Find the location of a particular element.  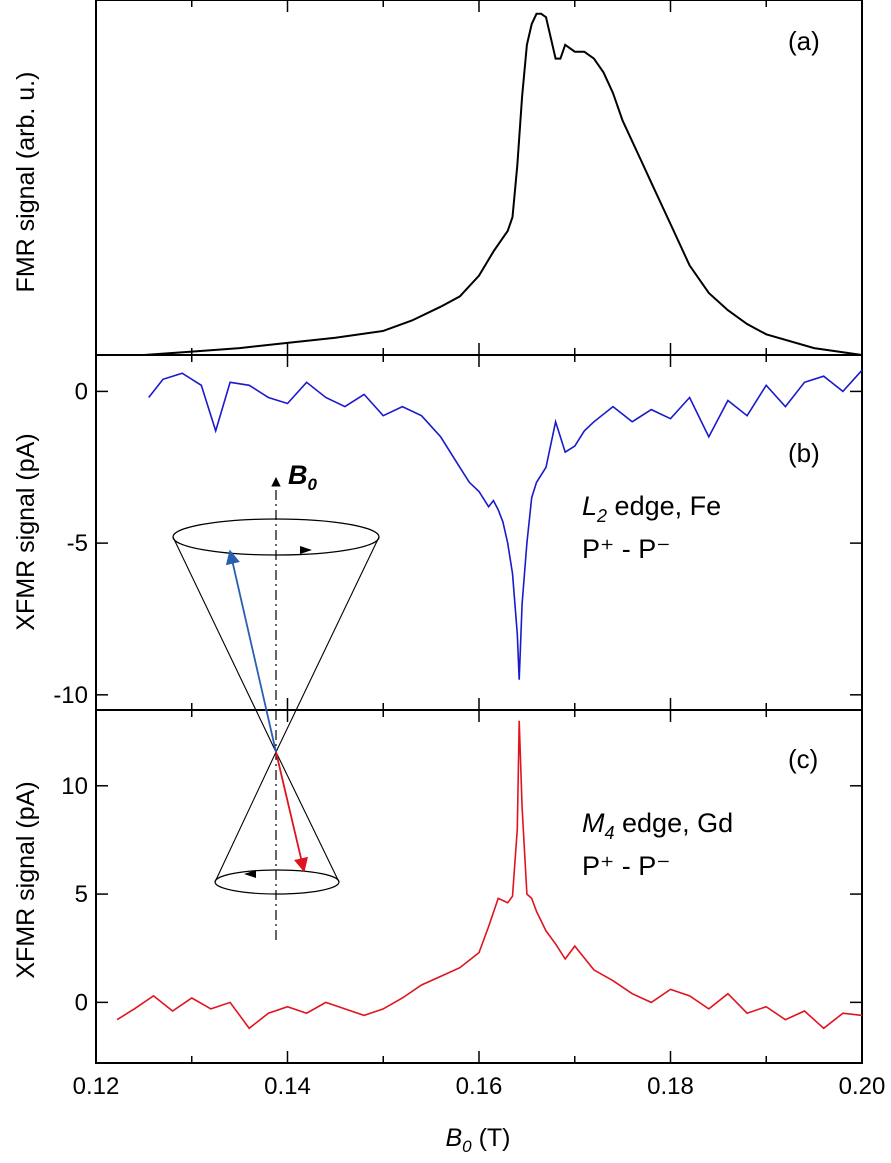

panel-label-b: (b) is located at coordinates (804, 453).